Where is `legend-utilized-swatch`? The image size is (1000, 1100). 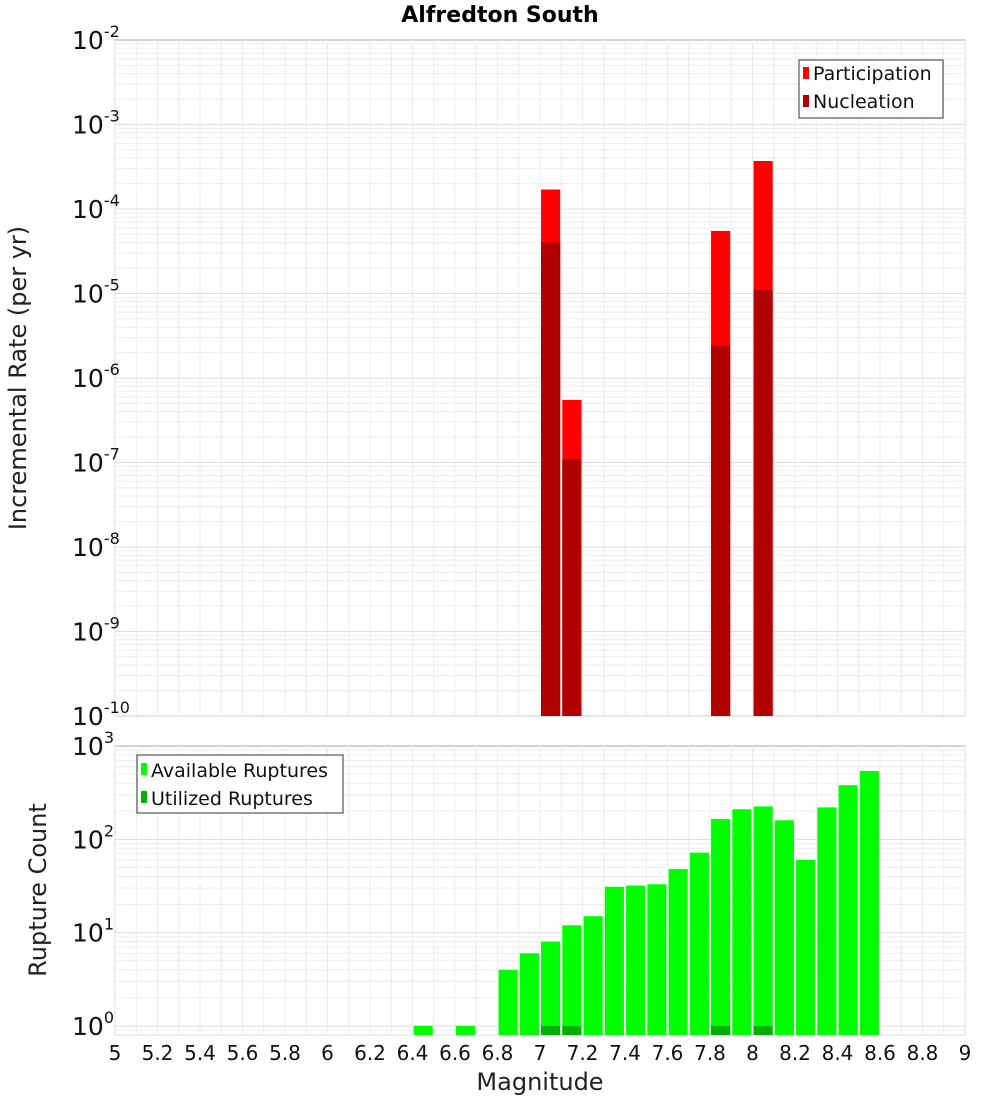
legend-utilized-swatch is located at coordinates (144, 797).